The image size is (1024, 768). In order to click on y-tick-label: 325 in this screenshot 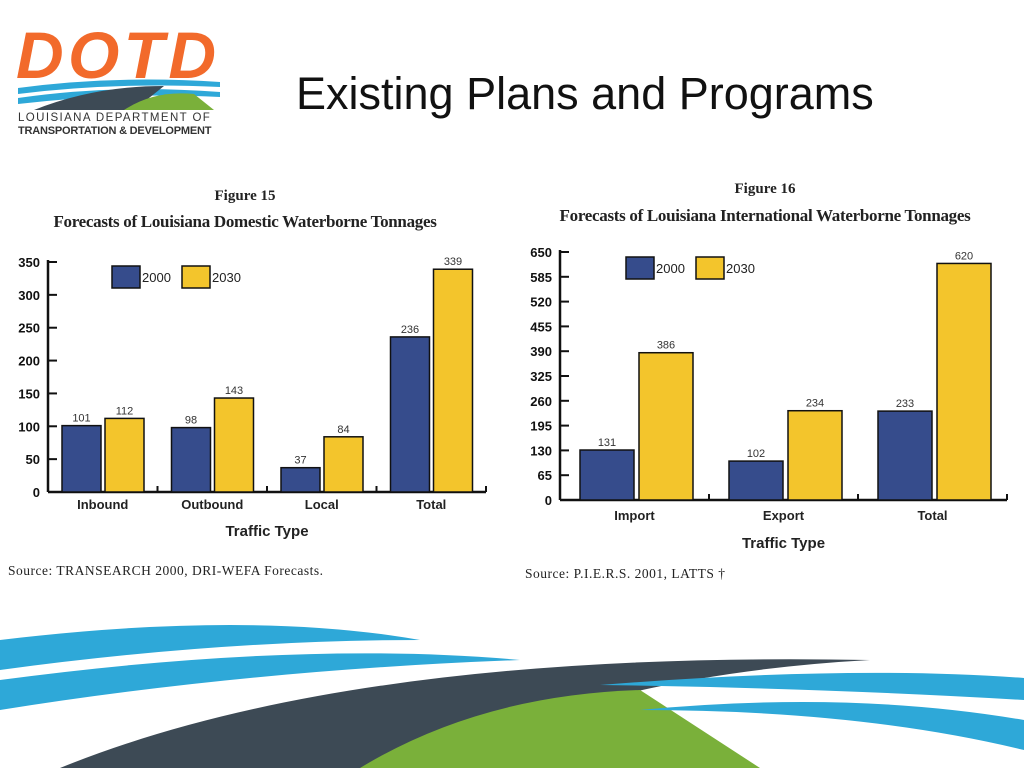, I will do `click(541, 376)`.